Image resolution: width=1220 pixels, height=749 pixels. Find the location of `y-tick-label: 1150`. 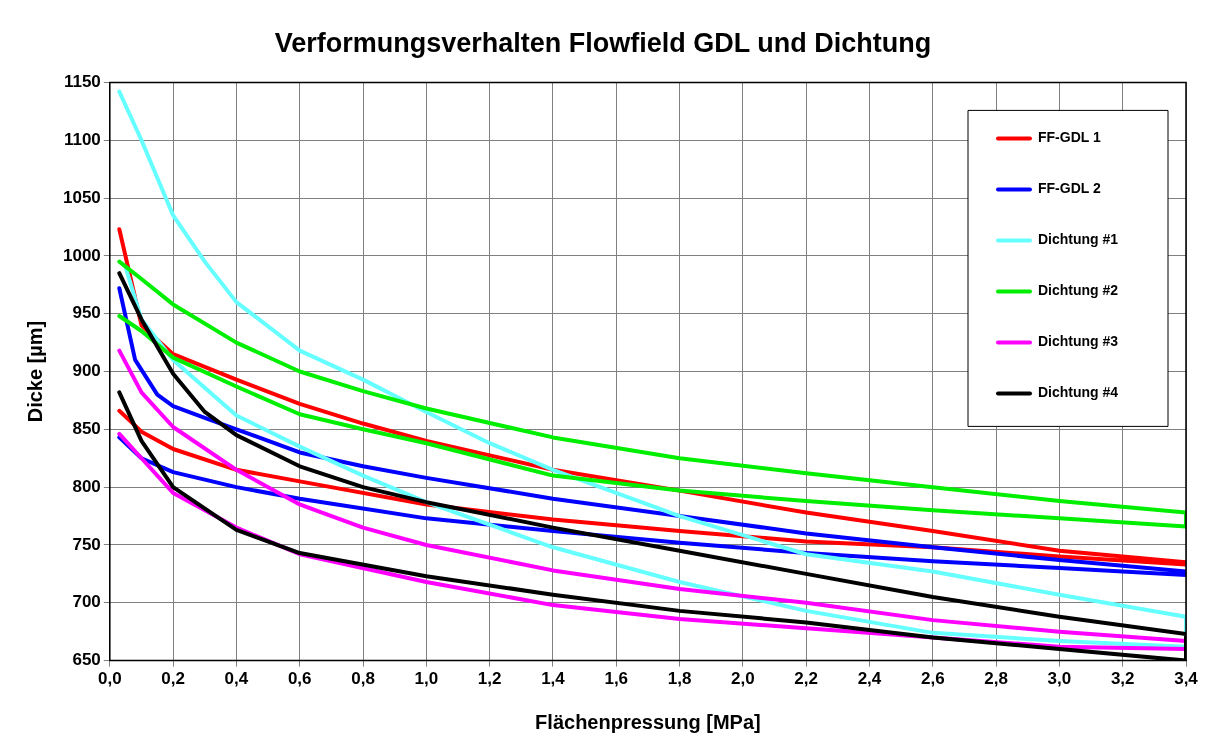

y-tick-label: 1150 is located at coordinates (82, 82).